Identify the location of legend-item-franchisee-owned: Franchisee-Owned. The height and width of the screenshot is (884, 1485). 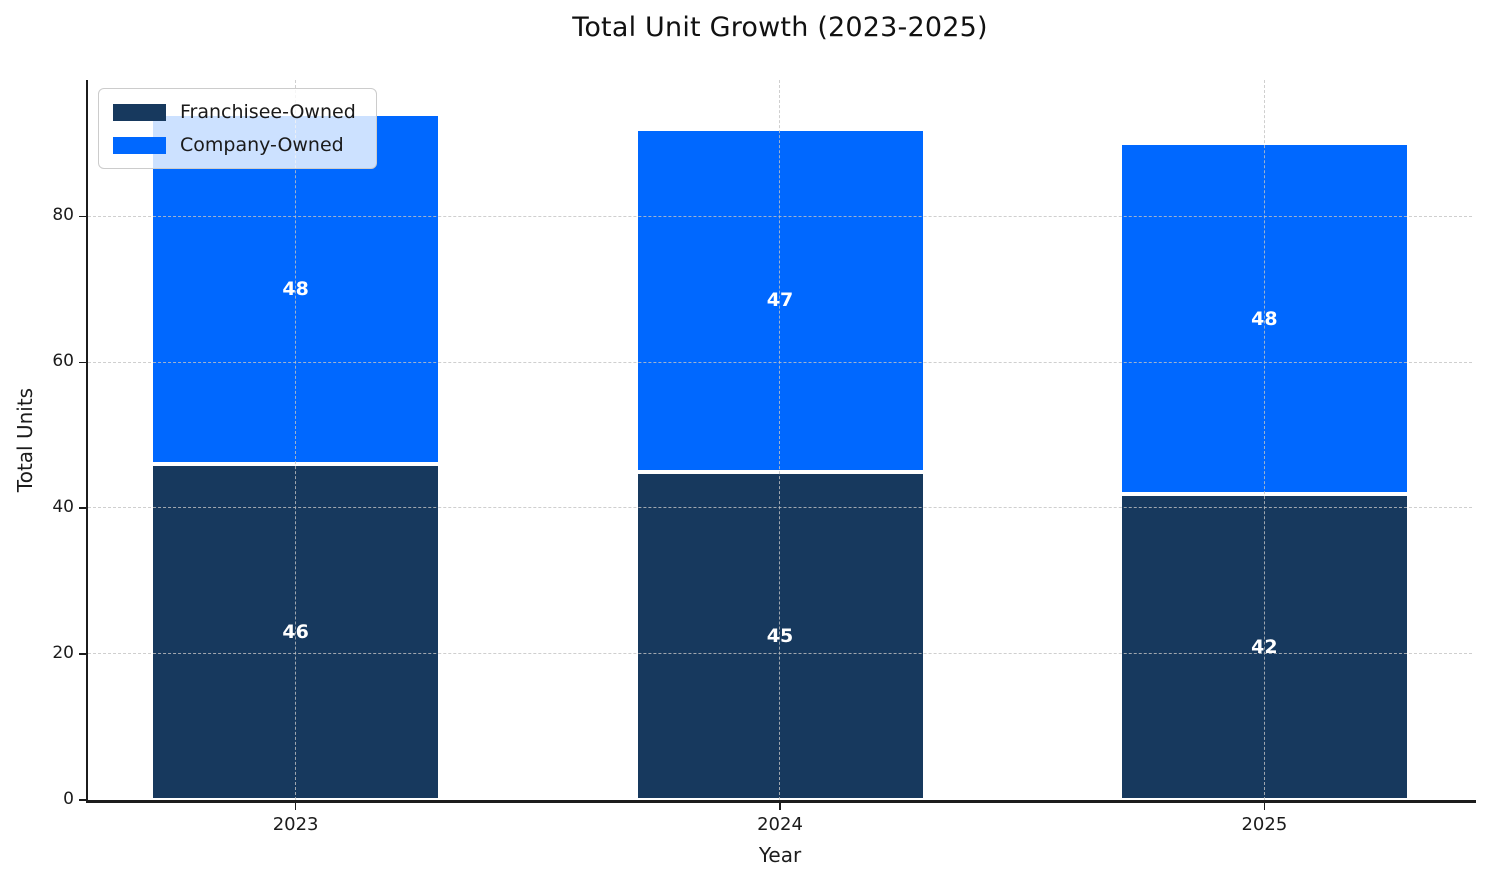
(234, 112).